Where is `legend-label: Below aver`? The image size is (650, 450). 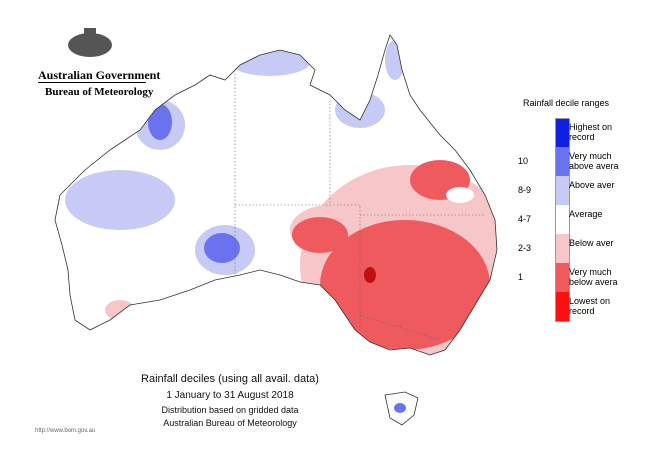 legend-label: Below aver is located at coordinates (591, 243).